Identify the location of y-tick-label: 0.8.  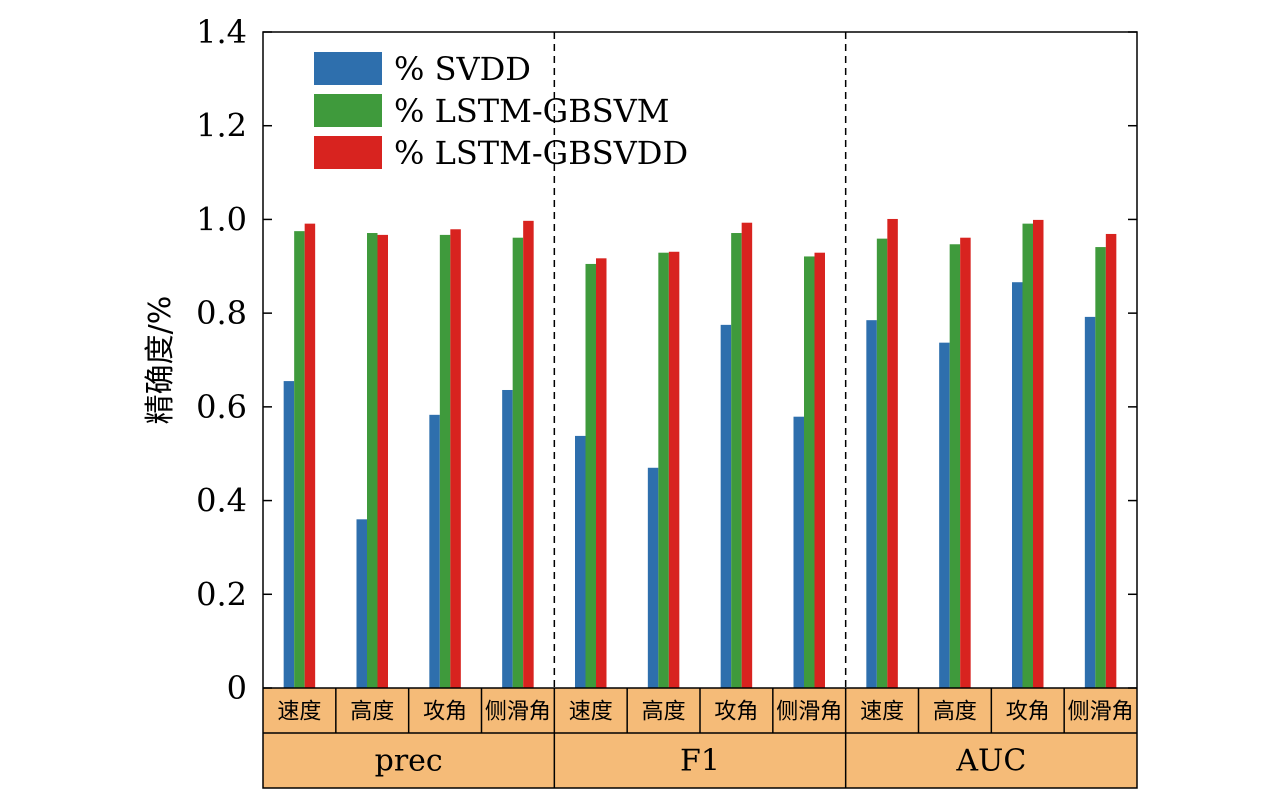
(221, 313).